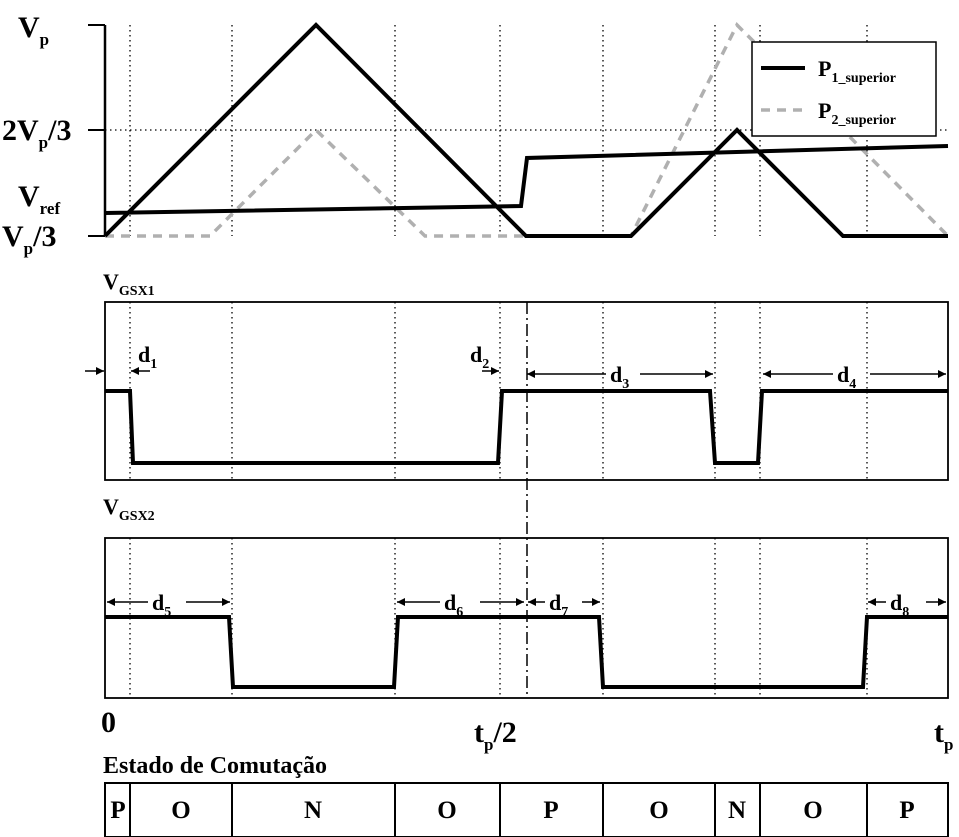 This screenshot has height=837, width=959. Describe the element at coordinates (180, 810) in the screenshot. I see `state-cell-2: O` at that location.